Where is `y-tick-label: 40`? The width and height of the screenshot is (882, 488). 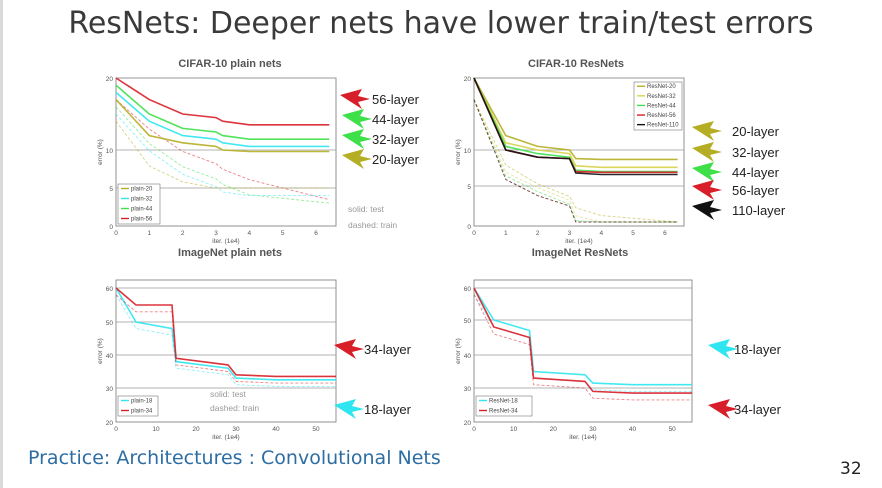
y-tick-label: 40 is located at coordinates (468, 356).